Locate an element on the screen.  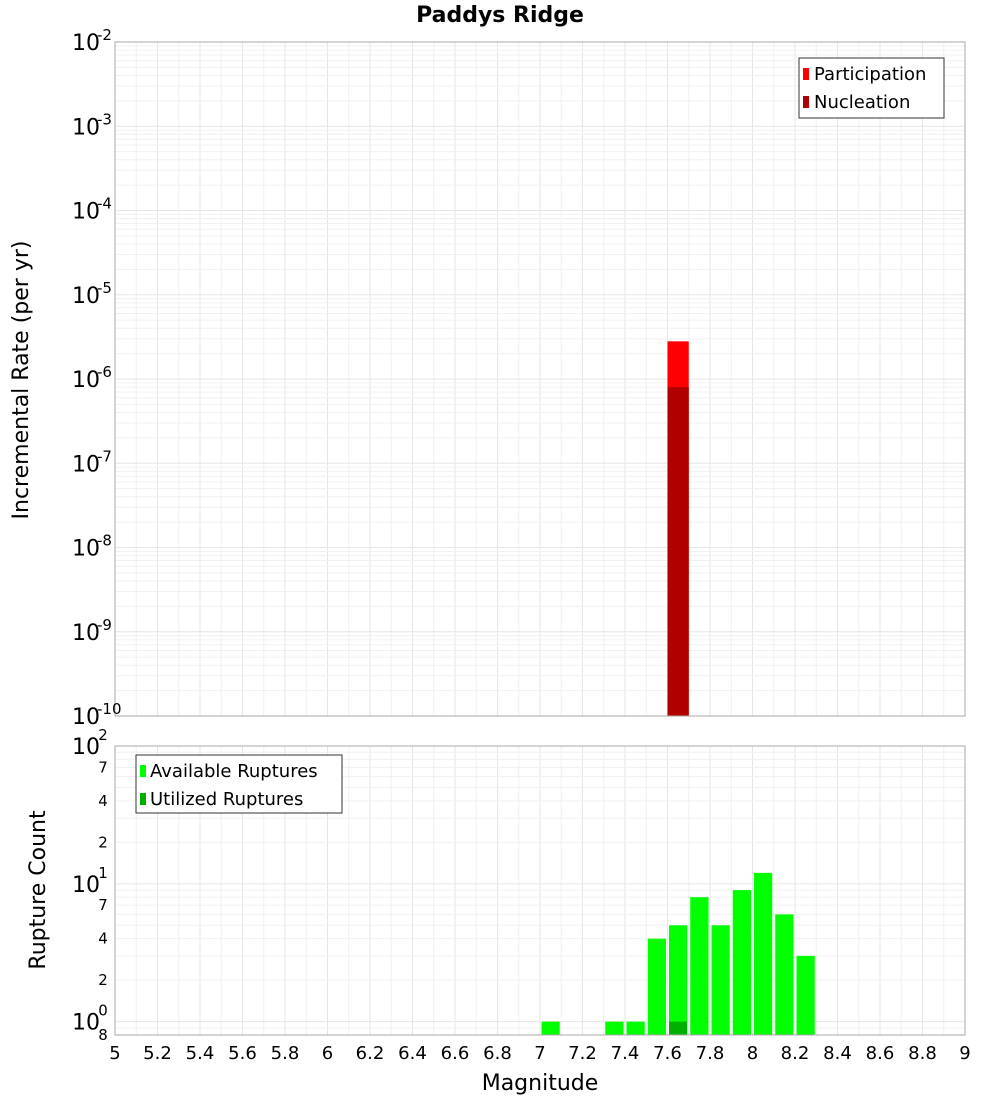
count-y-tick-exponent: 0 is located at coordinates (103, 1011).